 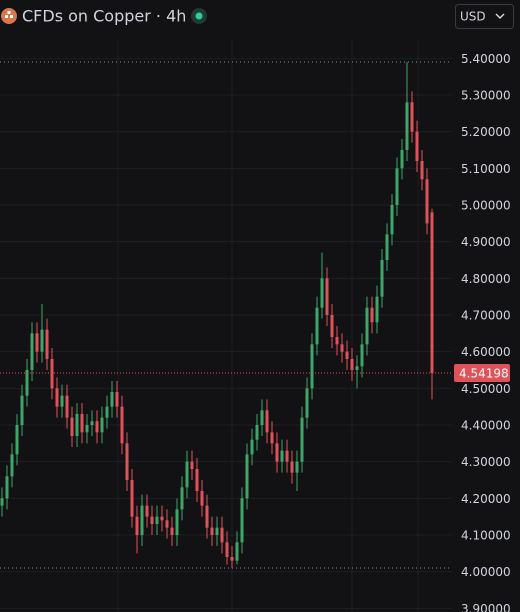 What do you see at coordinates (486, 572) in the screenshot?
I see `y-tick-label: 4.00000` at bounding box center [486, 572].